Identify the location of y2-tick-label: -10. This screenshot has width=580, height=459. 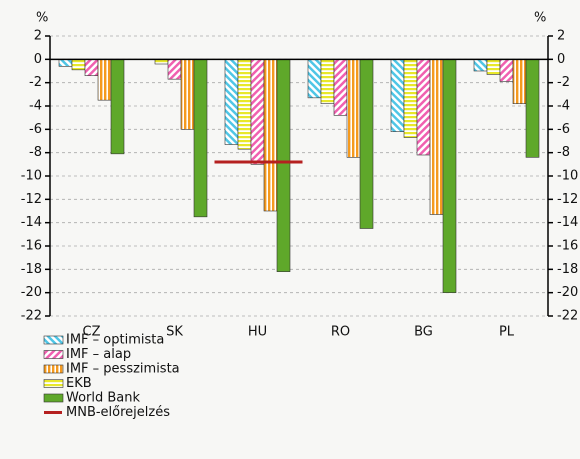
(567, 176).